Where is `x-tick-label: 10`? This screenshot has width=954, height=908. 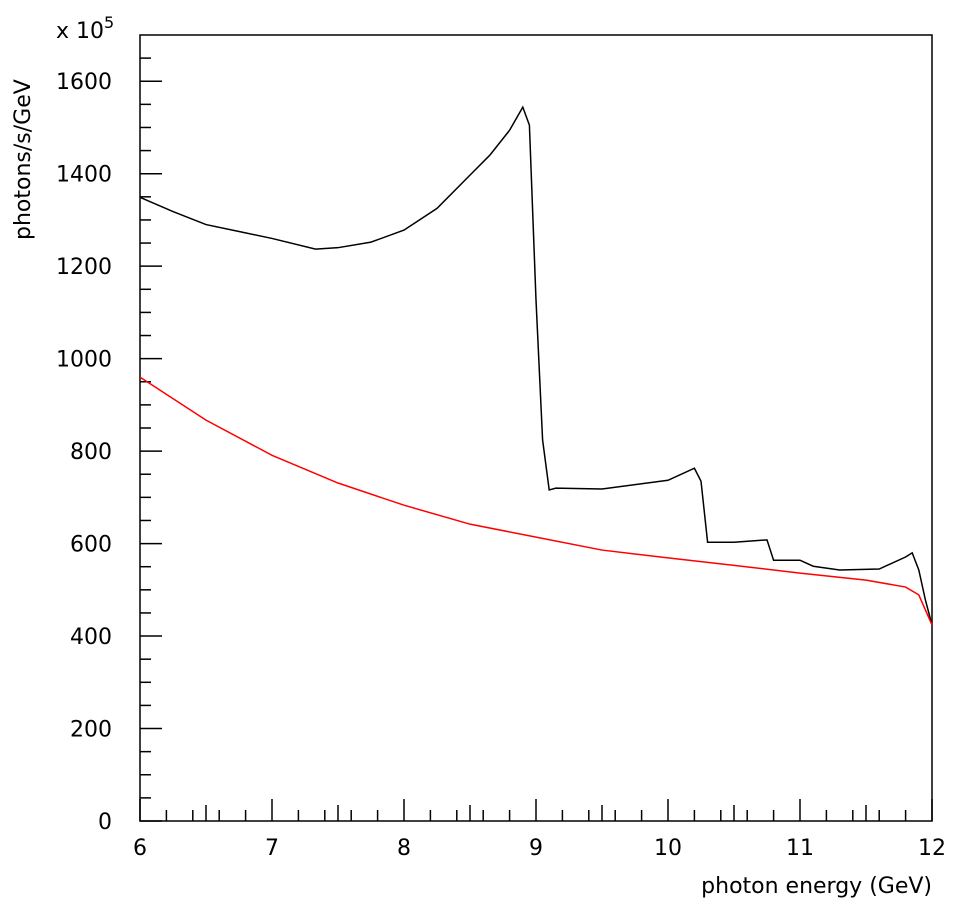
x-tick-label: 10 is located at coordinates (668, 848).